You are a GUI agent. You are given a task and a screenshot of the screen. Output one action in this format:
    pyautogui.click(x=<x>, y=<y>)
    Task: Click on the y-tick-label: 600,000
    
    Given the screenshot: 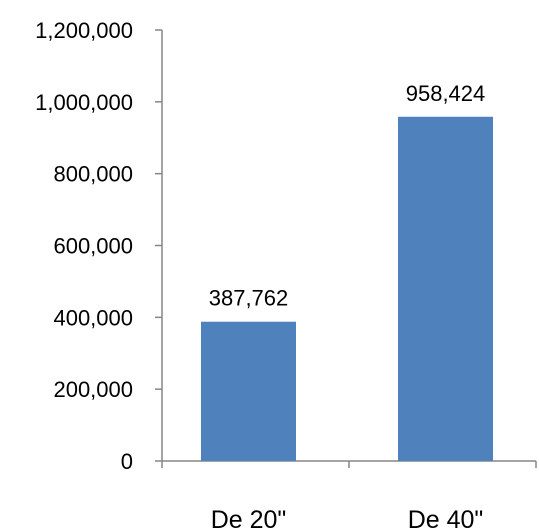 What is the action you would take?
    pyautogui.click(x=93, y=246)
    